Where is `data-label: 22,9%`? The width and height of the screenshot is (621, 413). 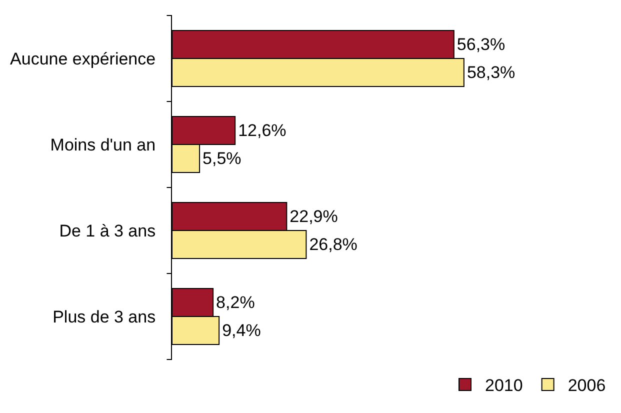
data-label: 22,9% is located at coordinates (314, 216).